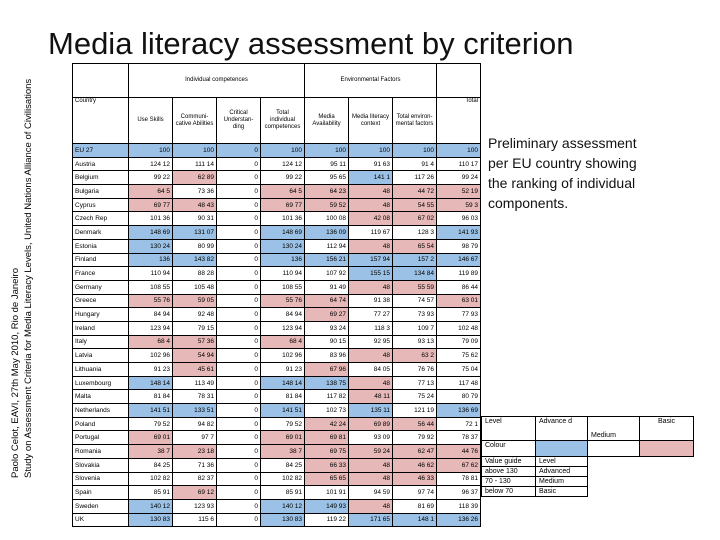  Describe the element at coordinates (194, 479) in the screenshot. I see `value-cell: 82 37` at that location.